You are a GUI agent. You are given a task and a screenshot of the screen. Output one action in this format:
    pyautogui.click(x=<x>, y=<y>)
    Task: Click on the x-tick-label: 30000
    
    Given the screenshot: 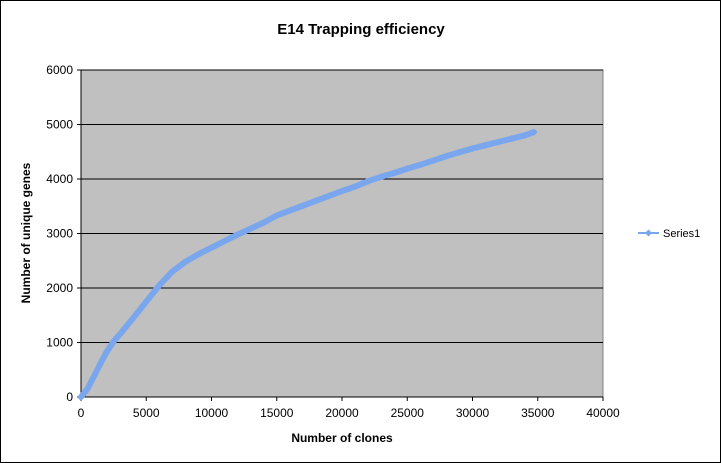 What is the action you would take?
    pyautogui.click(x=473, y=413)
    